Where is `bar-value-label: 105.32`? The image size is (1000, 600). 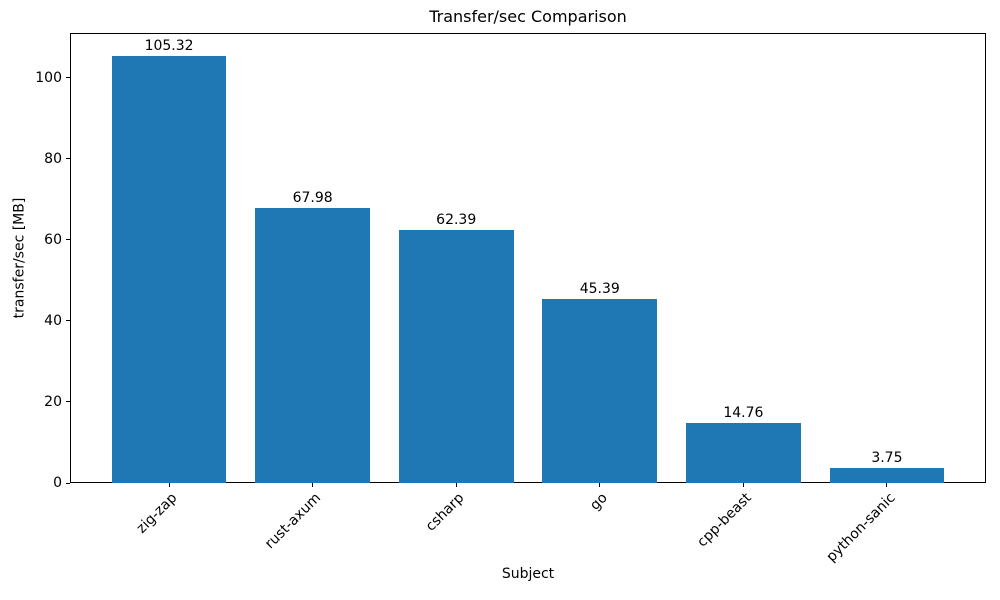 bar-value-label: 105.32 is located at coordinates (169, 46).